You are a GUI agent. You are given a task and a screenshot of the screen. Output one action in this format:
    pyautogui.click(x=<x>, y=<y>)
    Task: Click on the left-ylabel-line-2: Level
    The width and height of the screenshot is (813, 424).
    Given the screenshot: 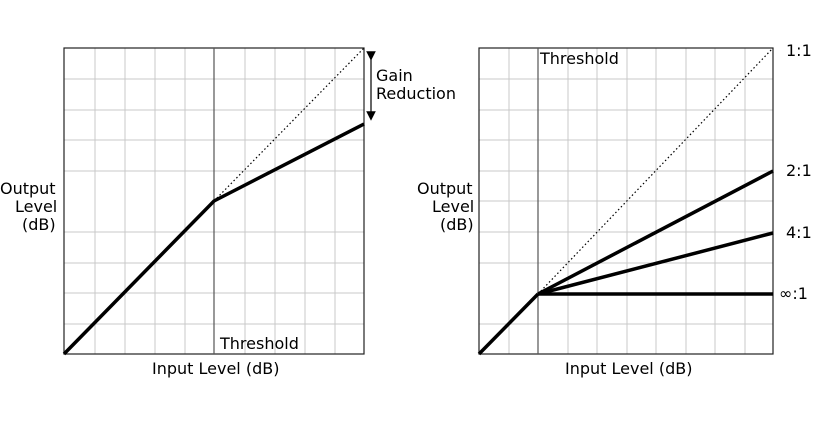 What is the action you would take?
    pyautogui.click(x=36, y=206)
    